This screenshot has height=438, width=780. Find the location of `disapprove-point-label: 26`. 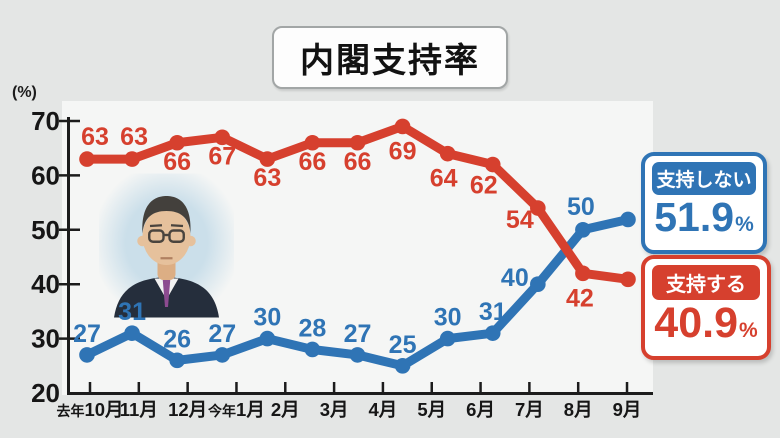

disapprove-point-label: 26 is located at coordinates (177, 339).